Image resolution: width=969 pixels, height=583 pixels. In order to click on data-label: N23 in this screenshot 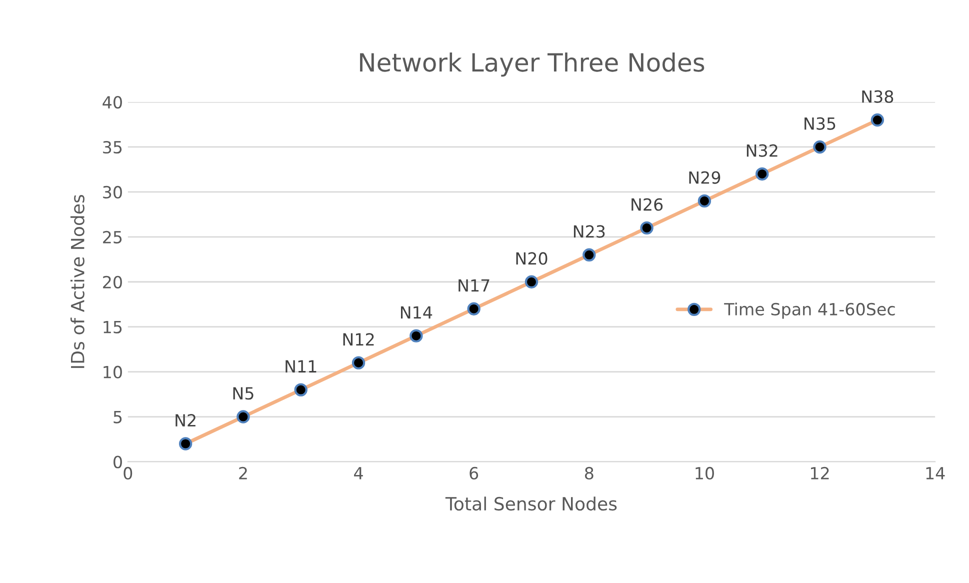, I will do `click(589, 231)`.